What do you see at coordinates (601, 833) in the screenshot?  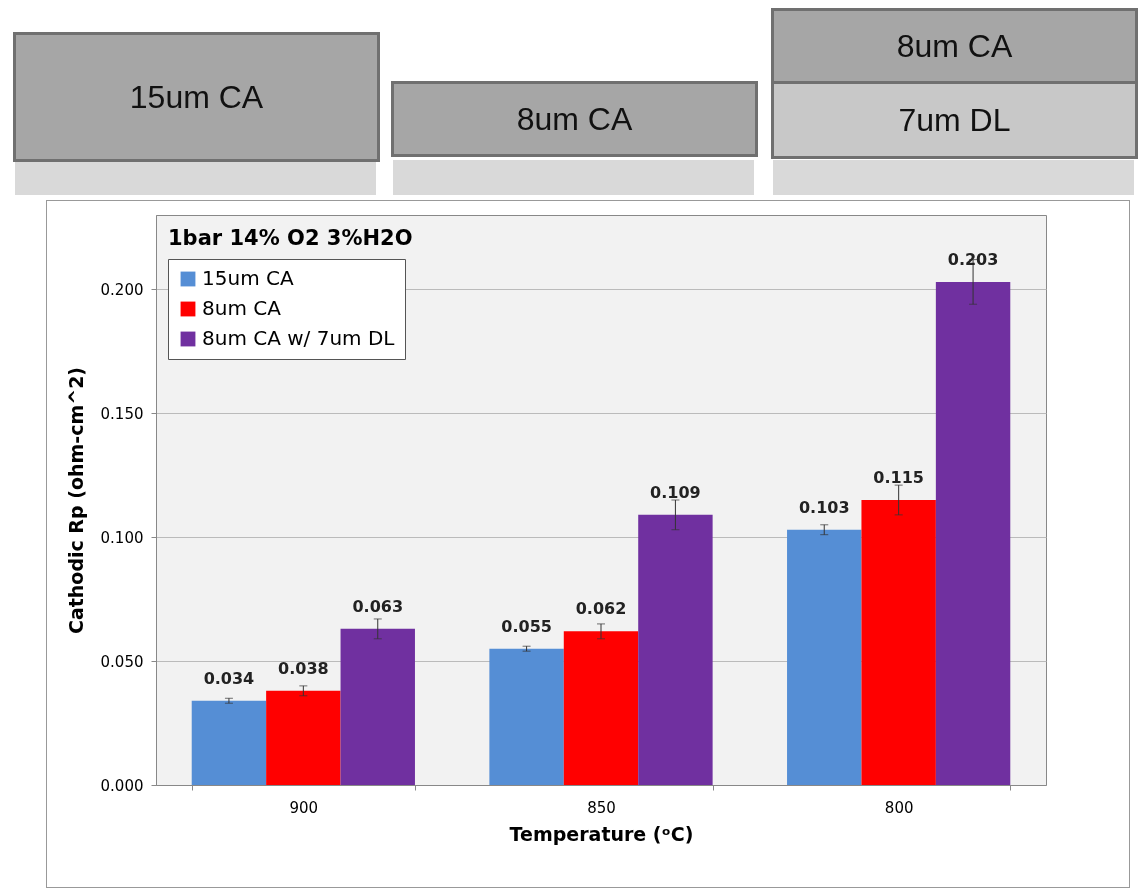 I see `x-axis-title: Temperature (ᵒC)` at bounding box center [601, 833].